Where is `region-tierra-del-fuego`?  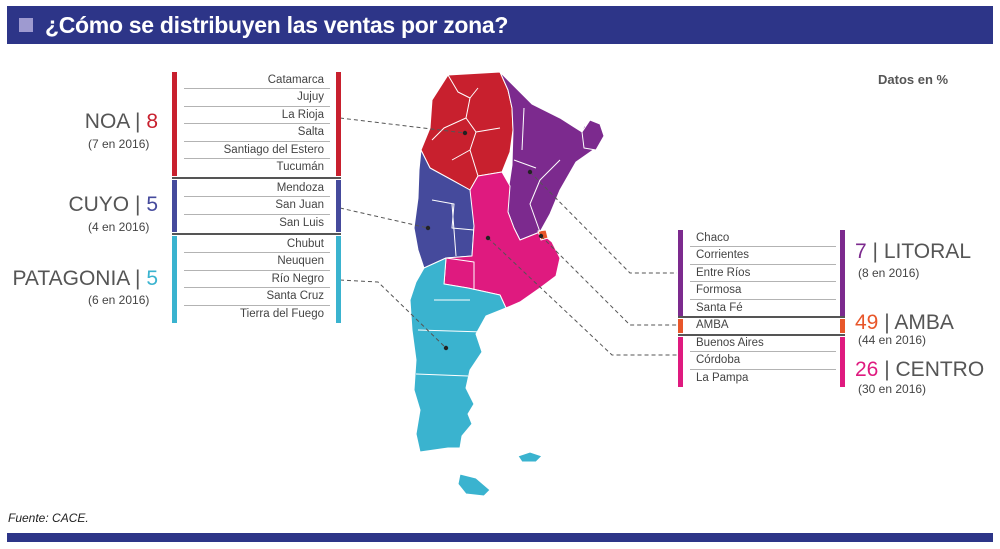
region-tierra-del-fuego is located at coordinates (474, 485).